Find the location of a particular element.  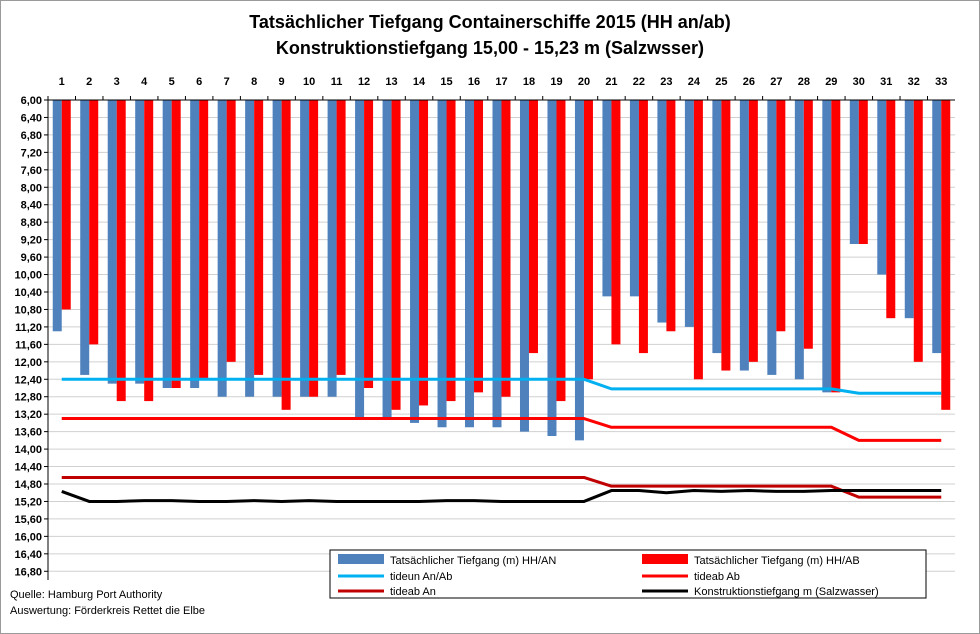

x-category-label: 4 is located at coordinates (144, 82).